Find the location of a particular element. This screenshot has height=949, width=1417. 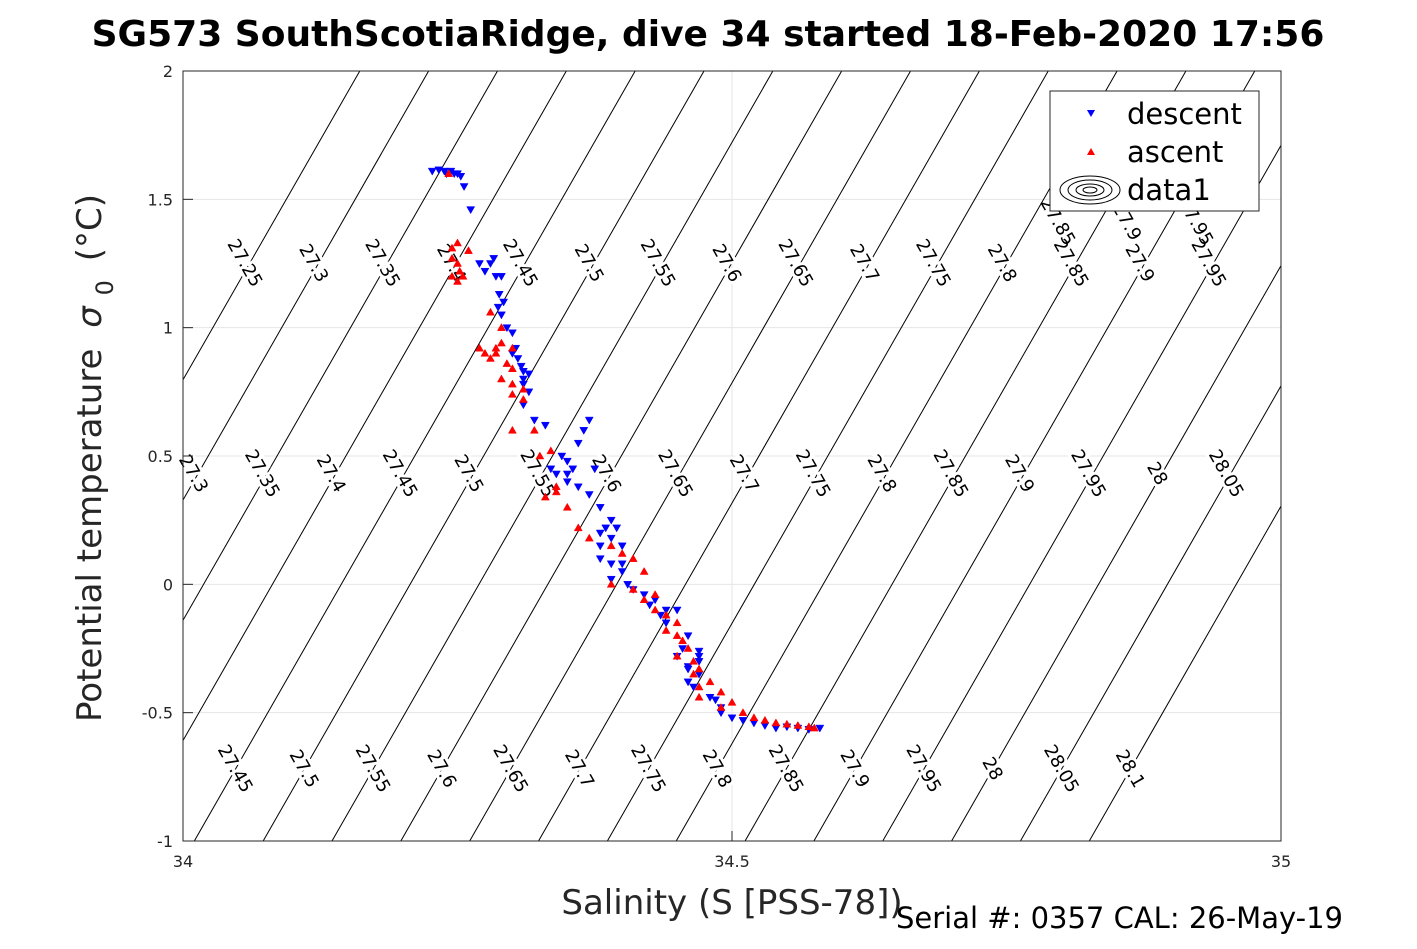

y-tick-label: 1 is located at coordinates (168, 328).